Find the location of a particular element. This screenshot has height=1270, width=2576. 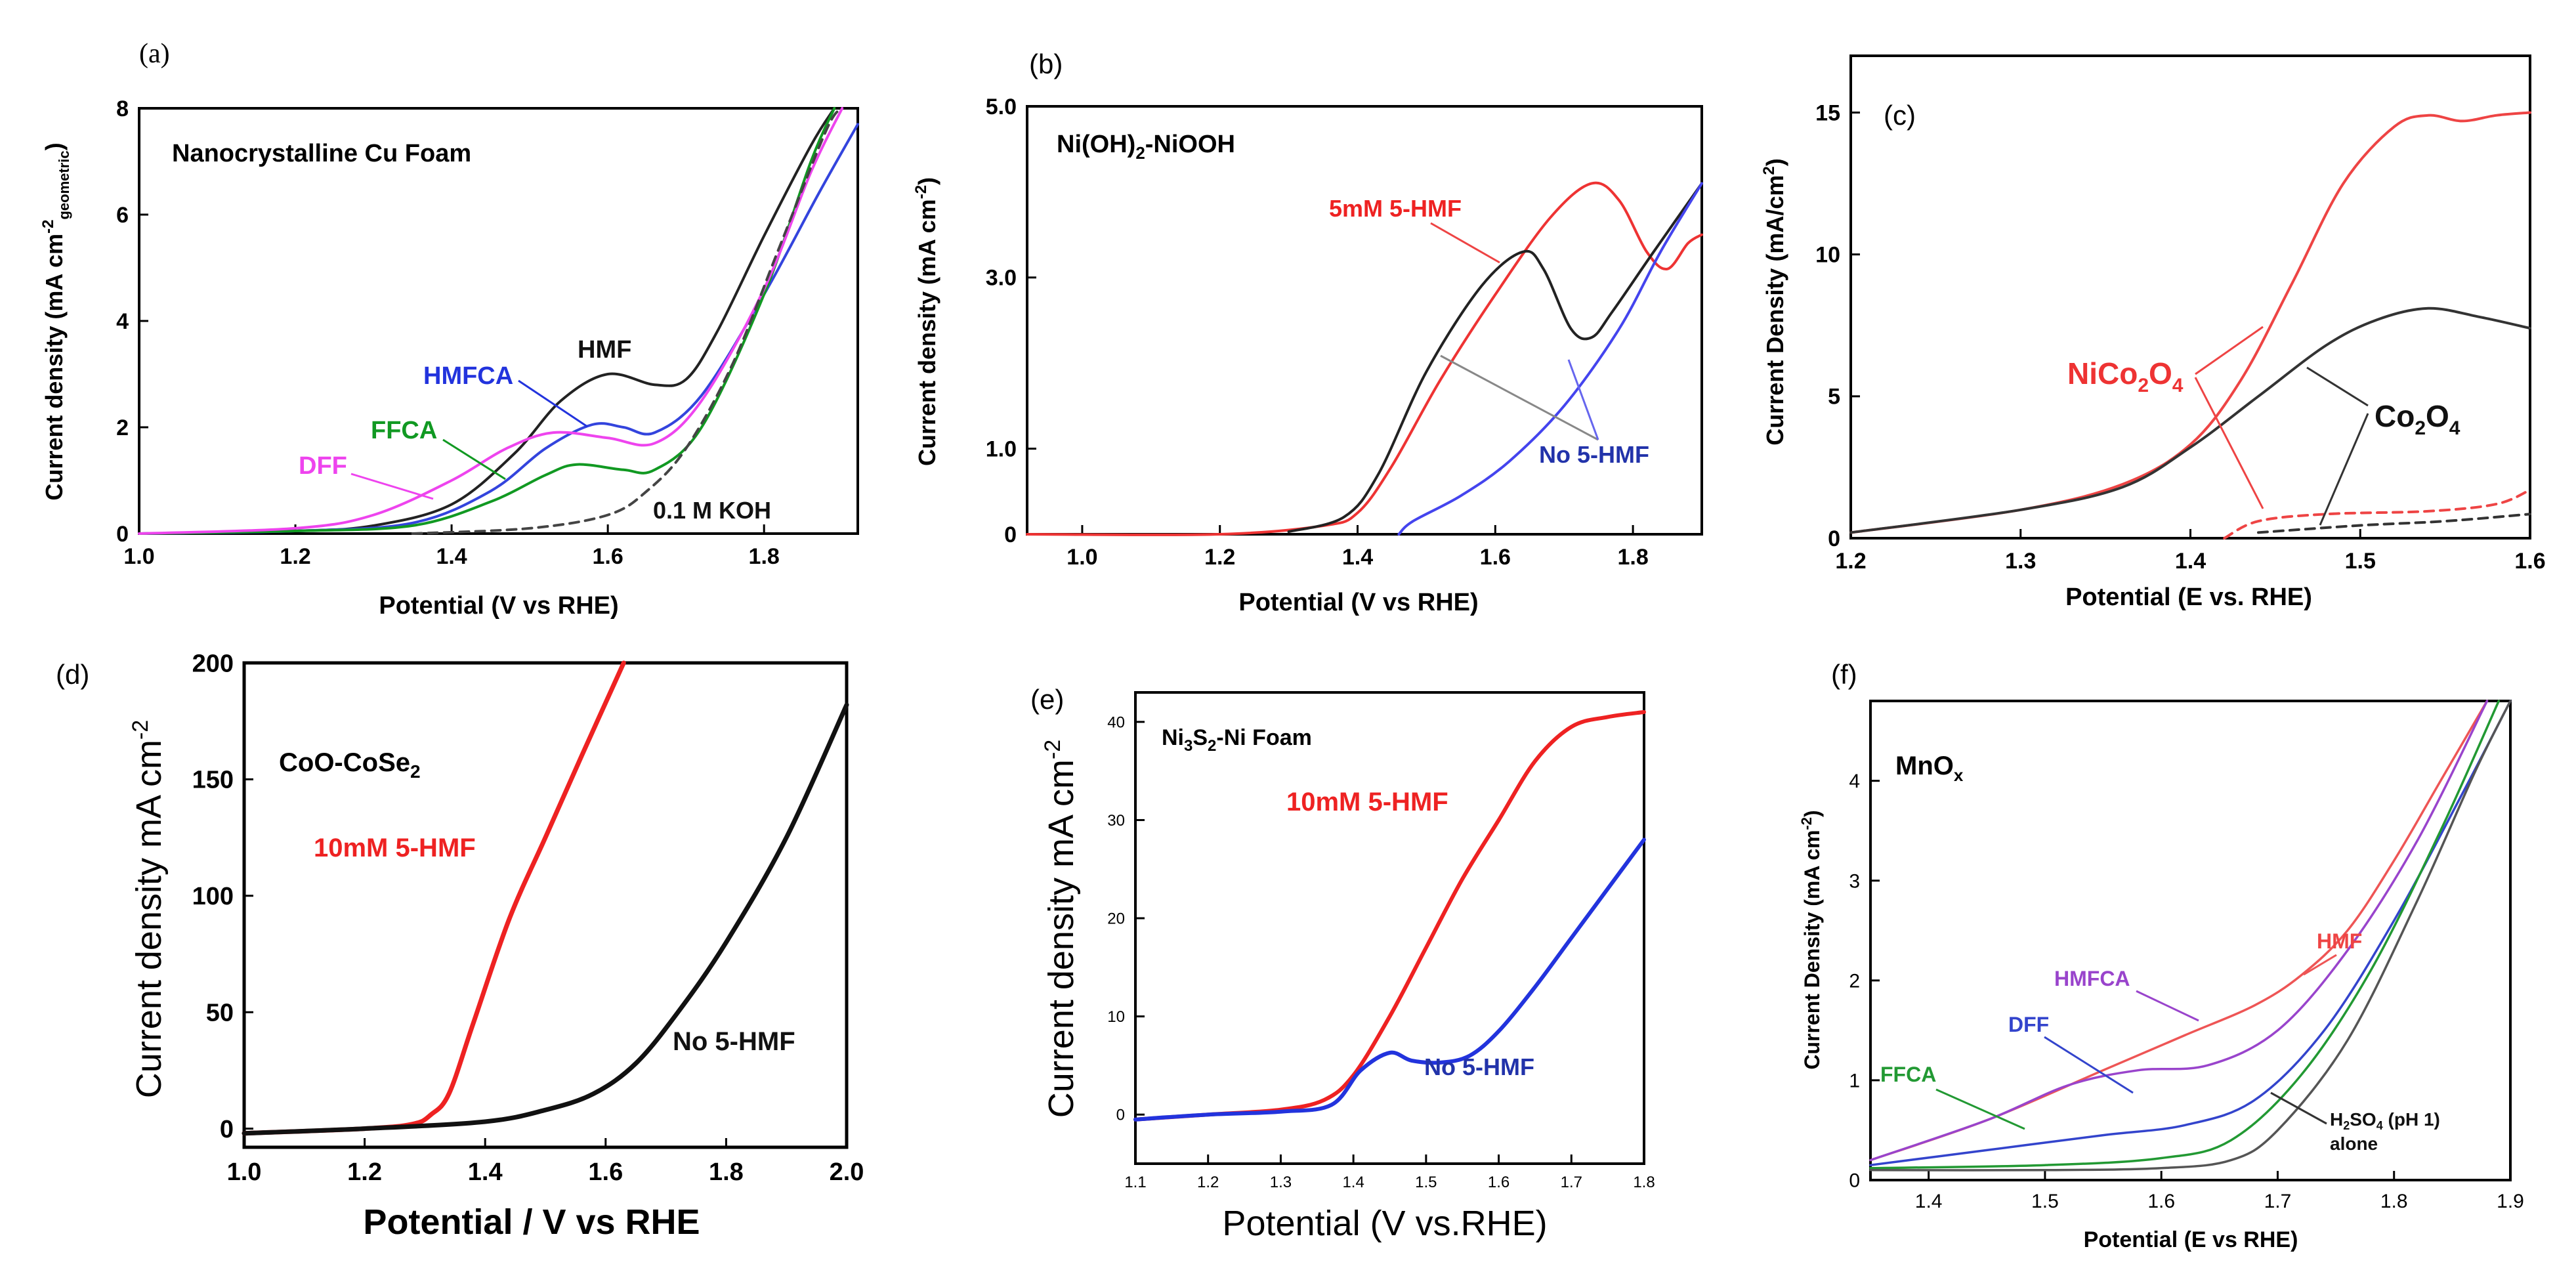

panel-a-label-hmfca: HMFCA is located at coordinates (468, 376).